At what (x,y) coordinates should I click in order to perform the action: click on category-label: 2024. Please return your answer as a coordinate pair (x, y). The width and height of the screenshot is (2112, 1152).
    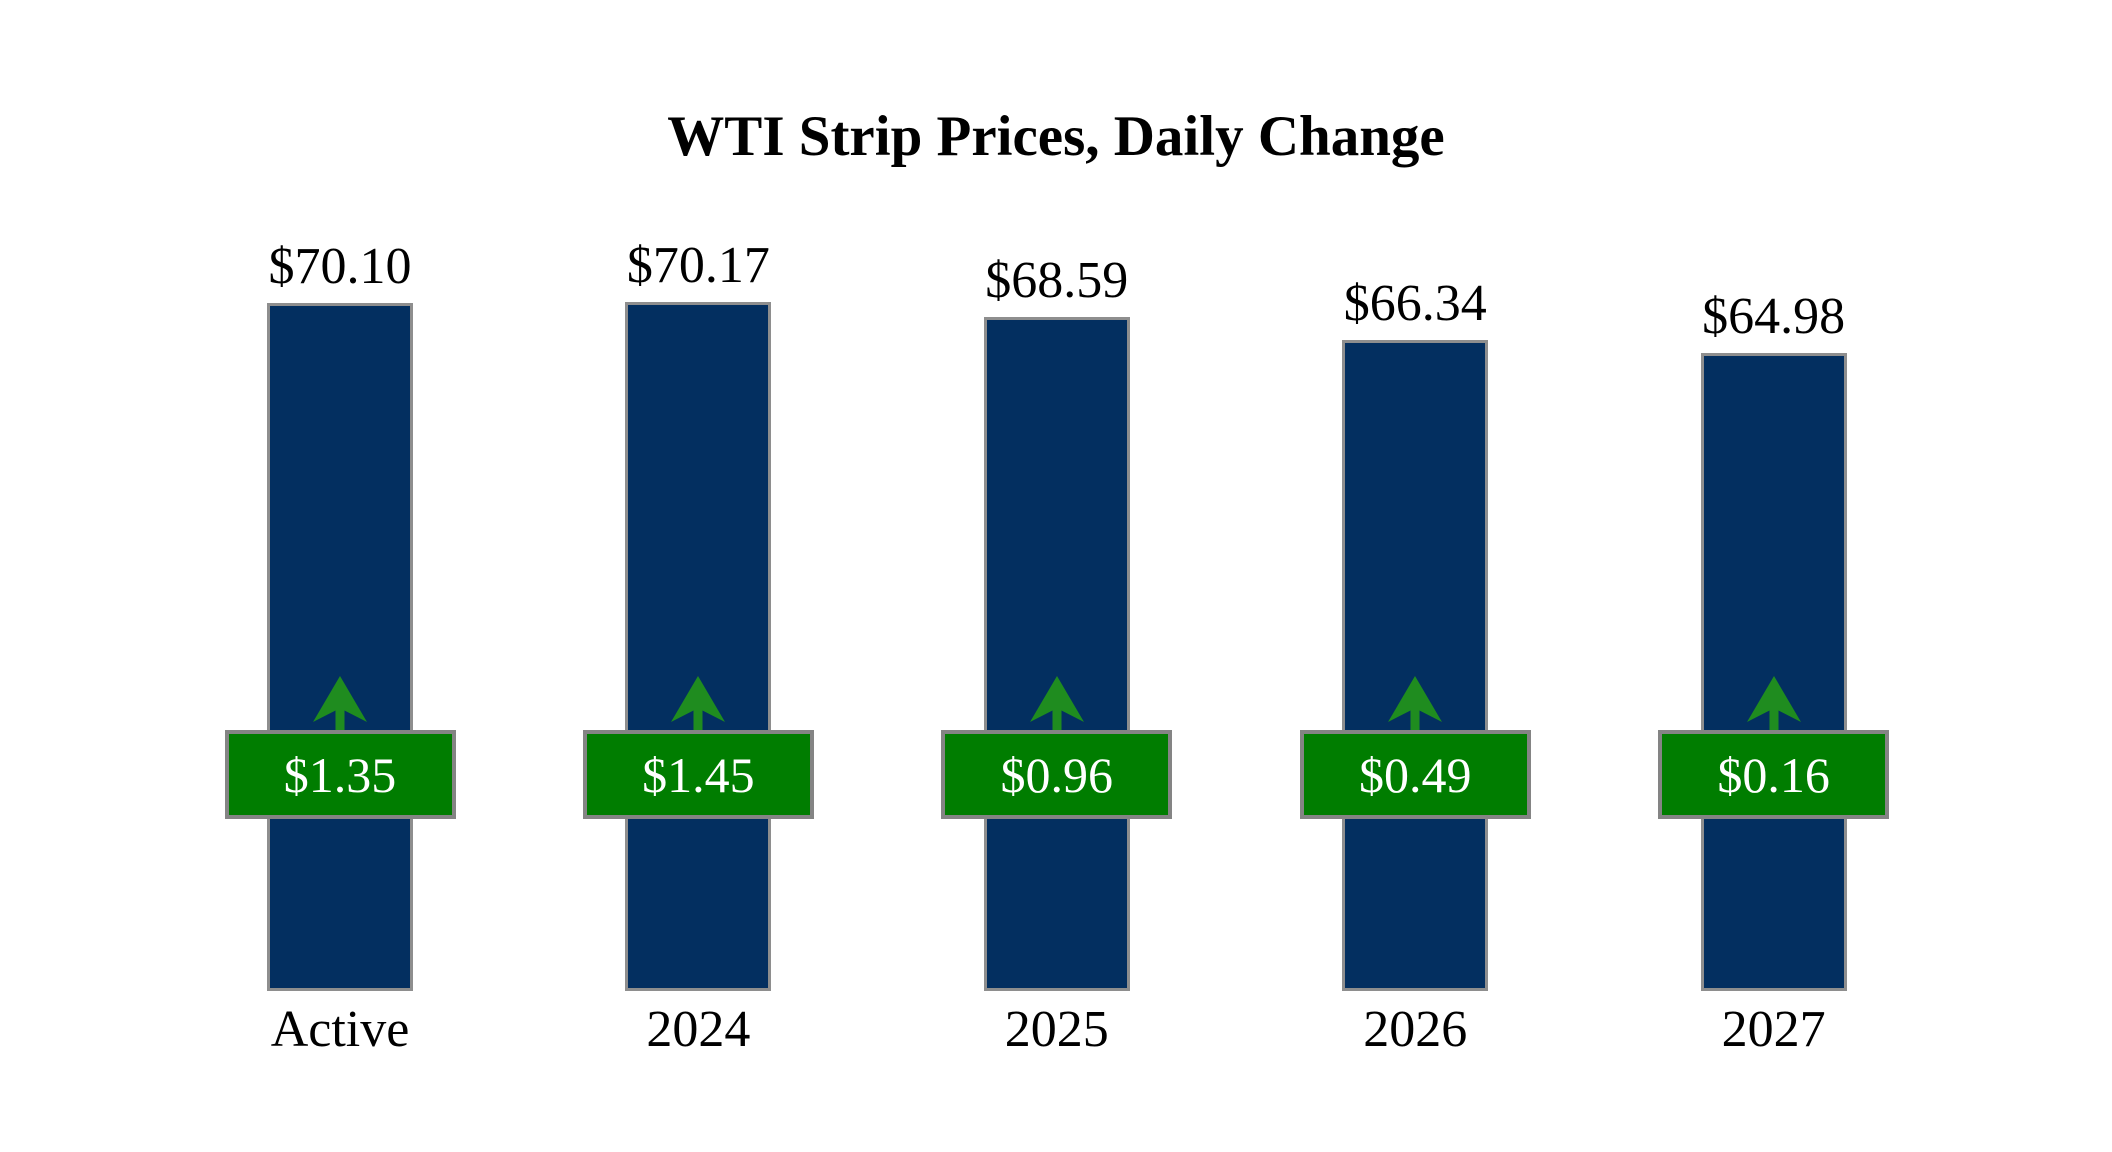
    Looking at the image, I should click on (698, 1029).